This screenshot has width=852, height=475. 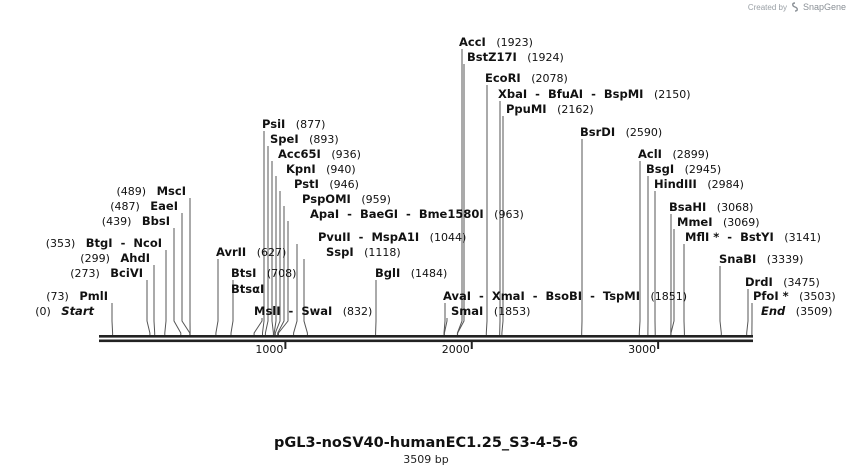 I want to click on site-label-mfli-bstyi: MflI * - BstYI (3141), so click(x=753, y=237).